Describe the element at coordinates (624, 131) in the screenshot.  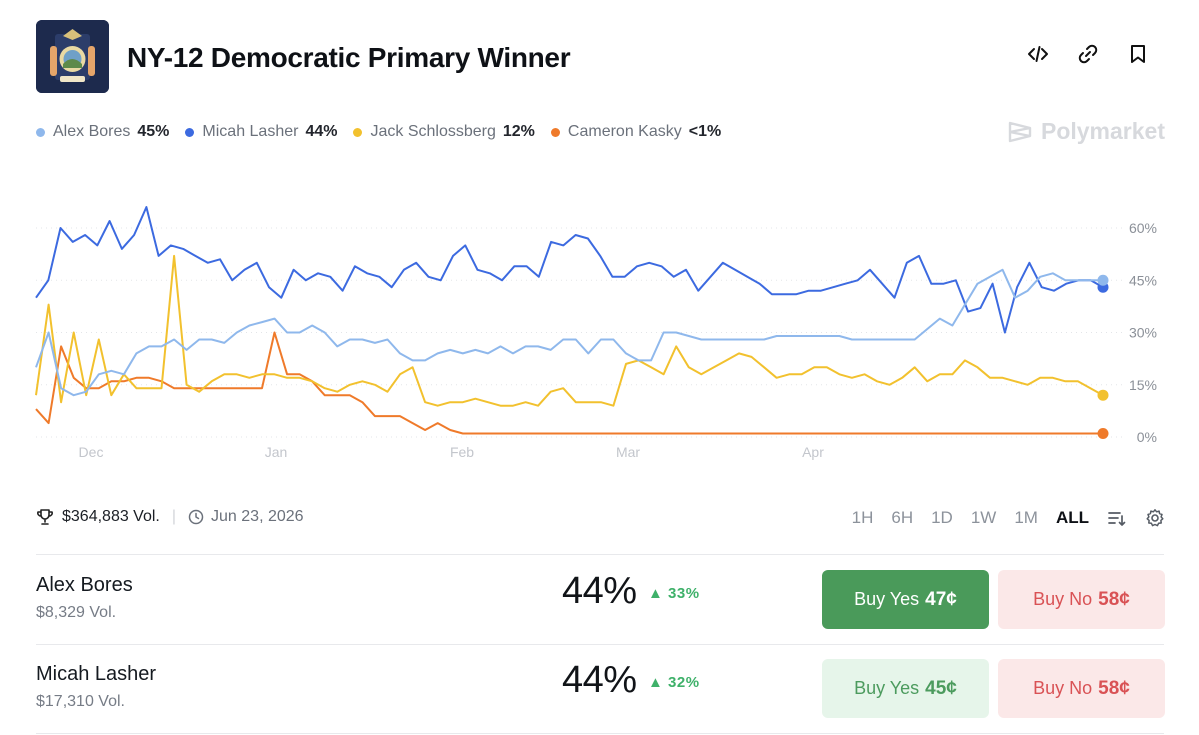
I see `legend-name: Cameron Kasky` at that location.